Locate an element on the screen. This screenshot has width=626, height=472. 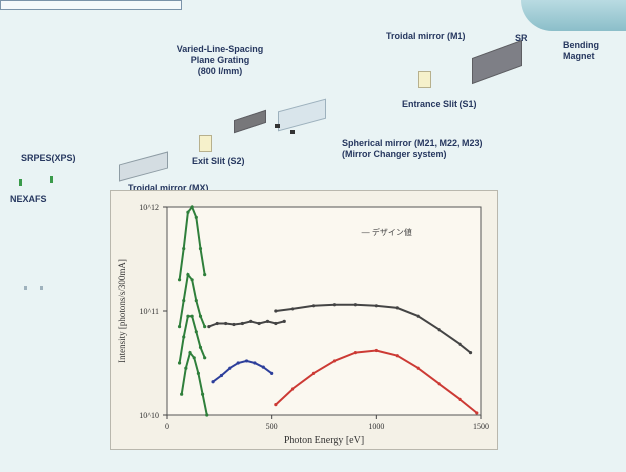
y-tick-label: 10^10 is located at coordinates (149, 415).